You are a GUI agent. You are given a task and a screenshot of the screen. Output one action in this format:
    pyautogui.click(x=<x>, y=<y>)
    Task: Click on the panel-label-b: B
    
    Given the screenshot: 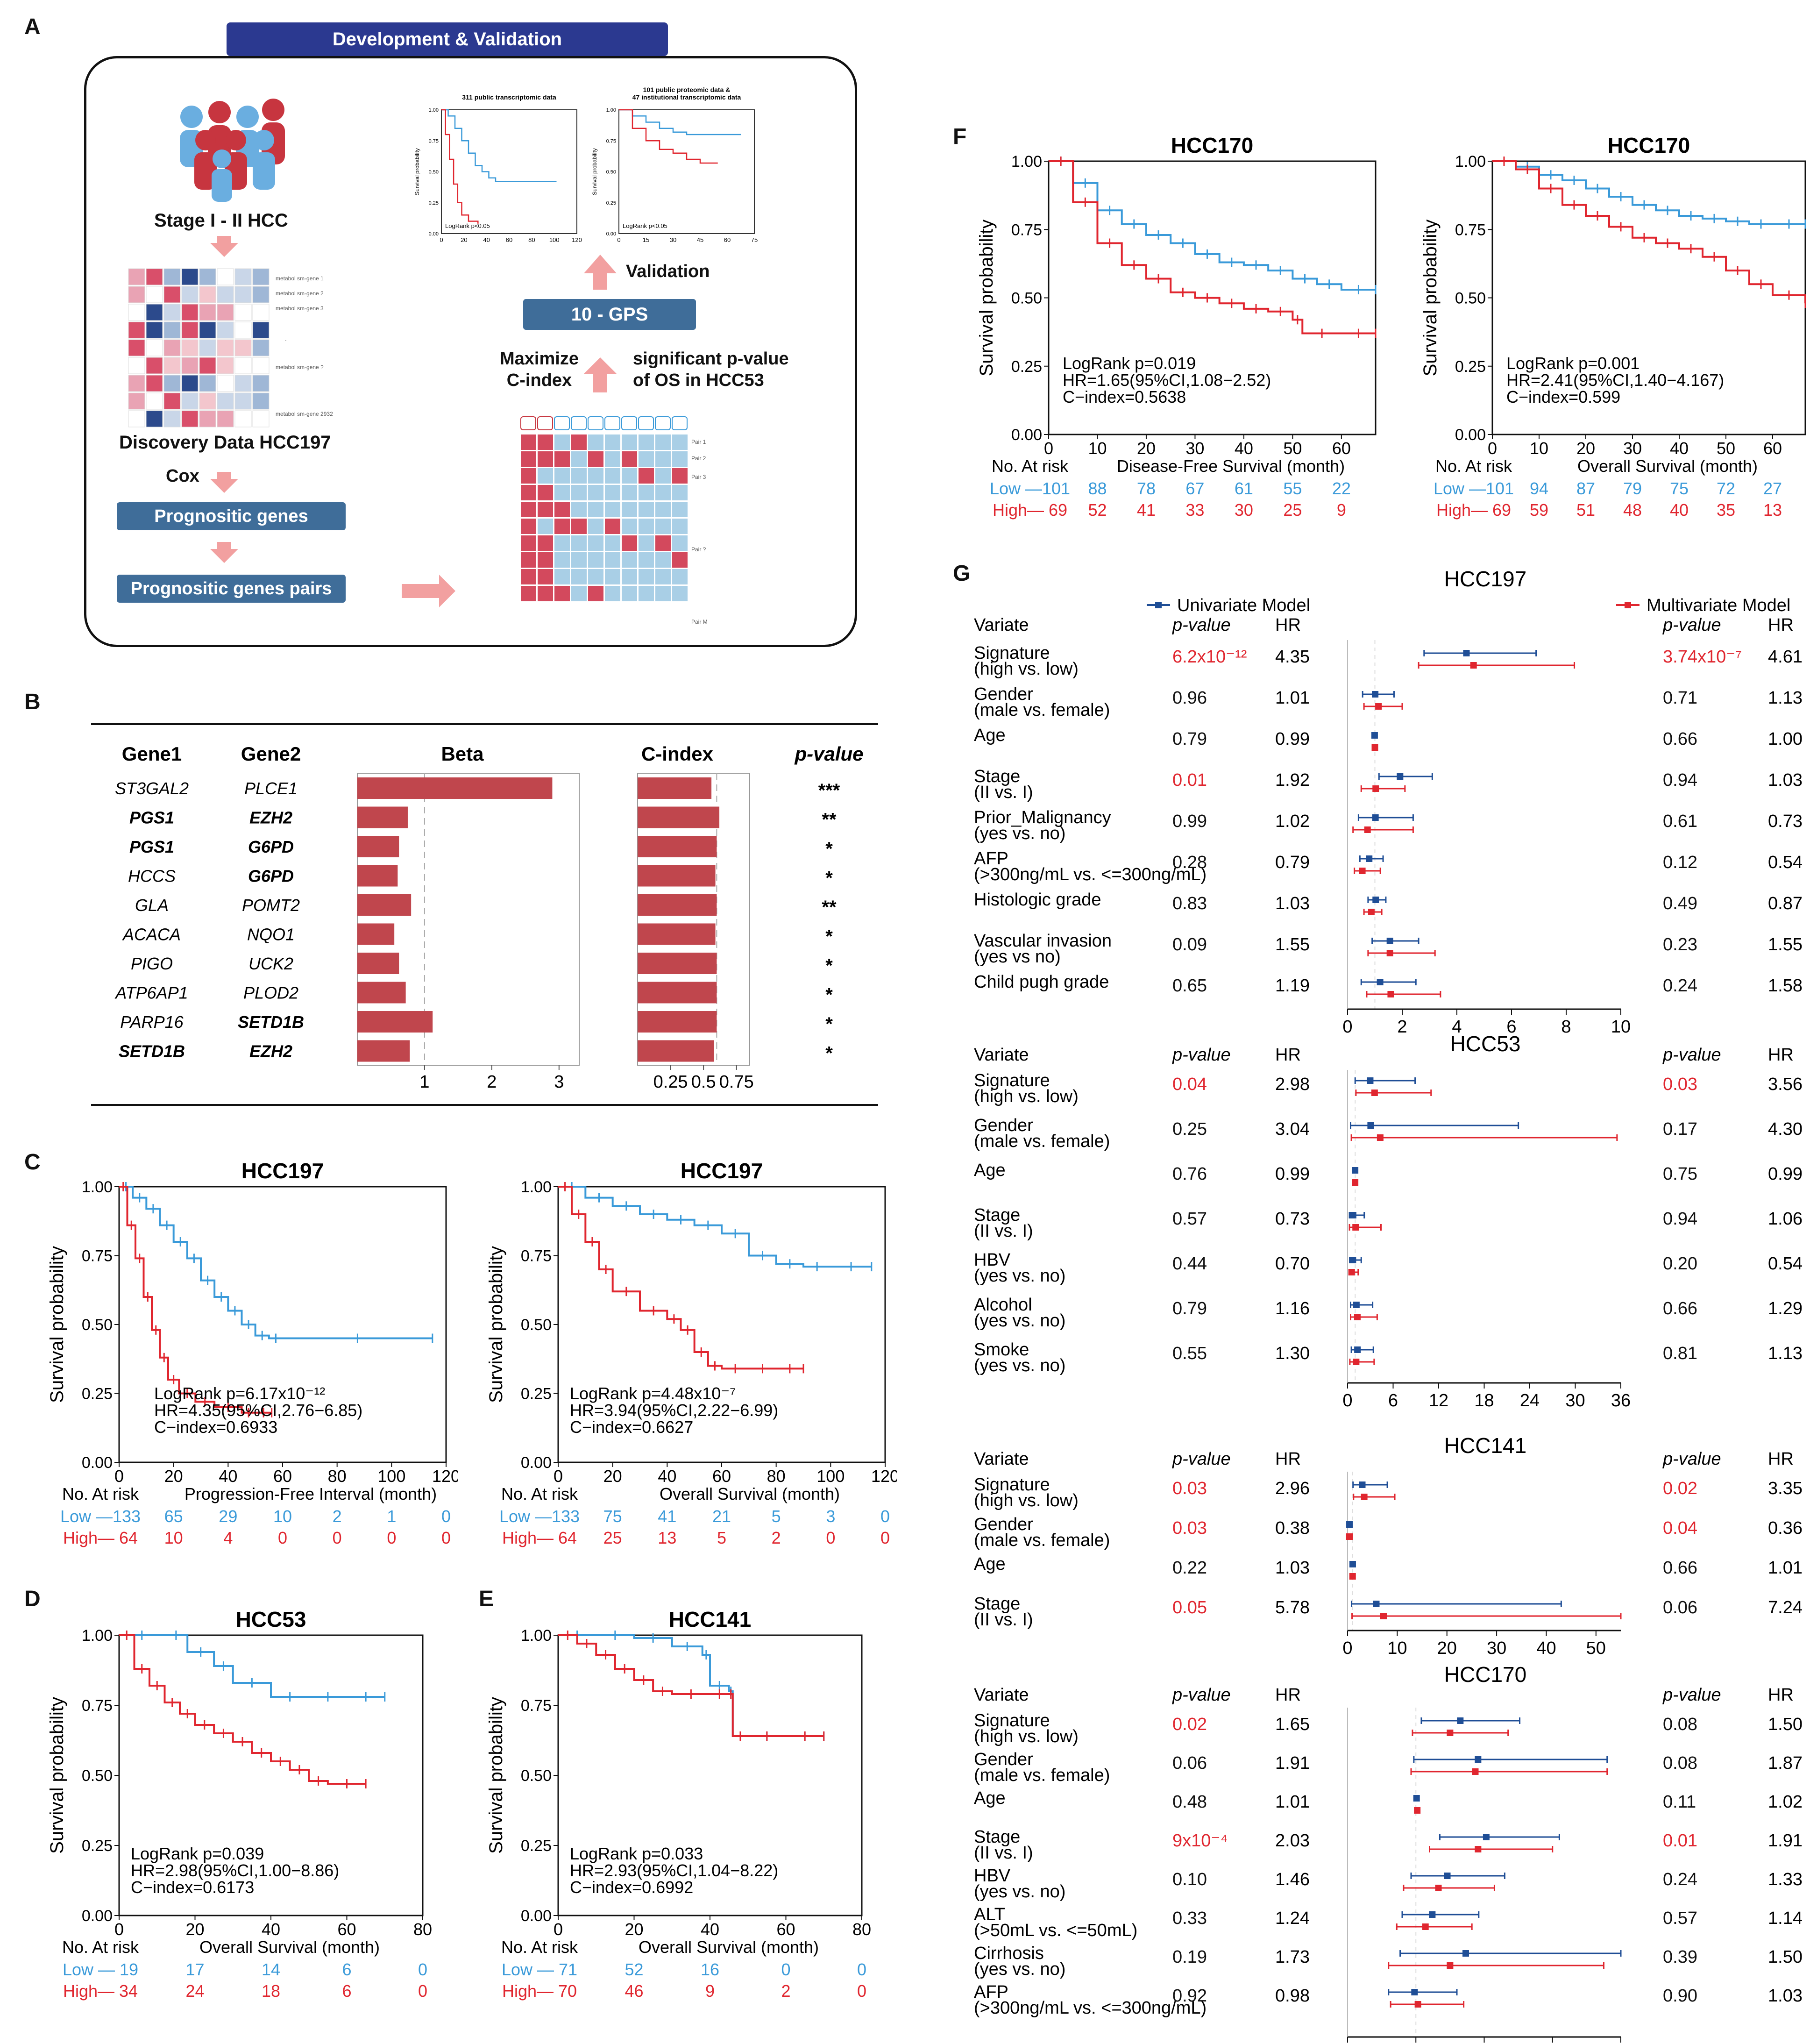 What is the action you would take?
    pyautogui.click(x=32, y=702)
    